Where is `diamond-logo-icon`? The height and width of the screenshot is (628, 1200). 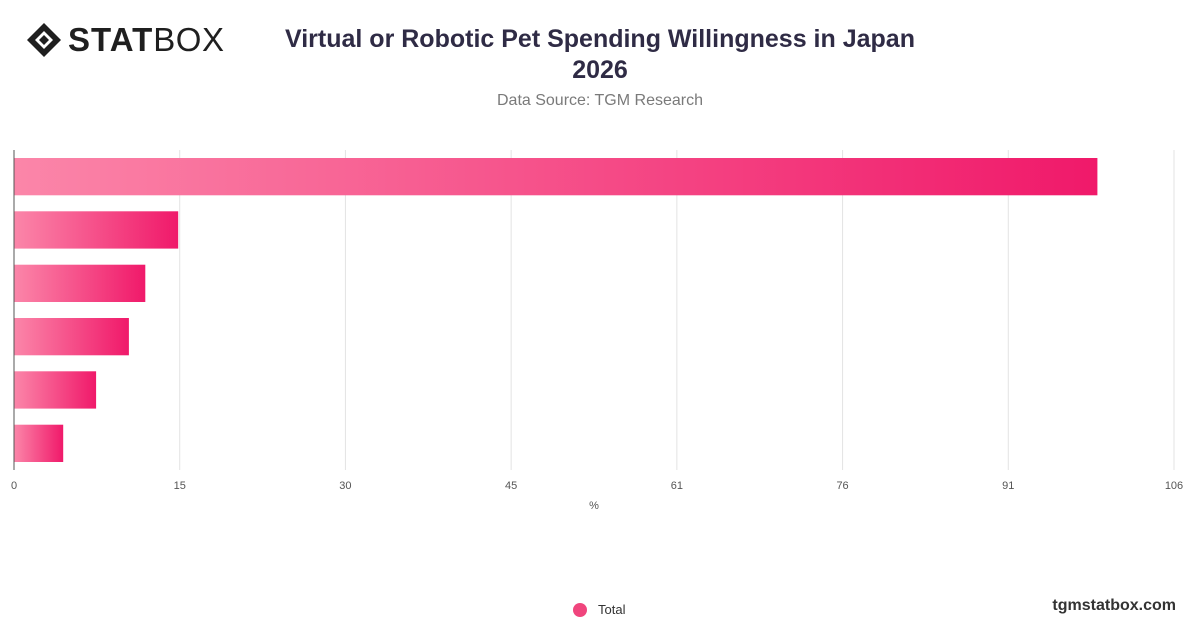
diamond-logo-icon is located at coordinates (44, 40).